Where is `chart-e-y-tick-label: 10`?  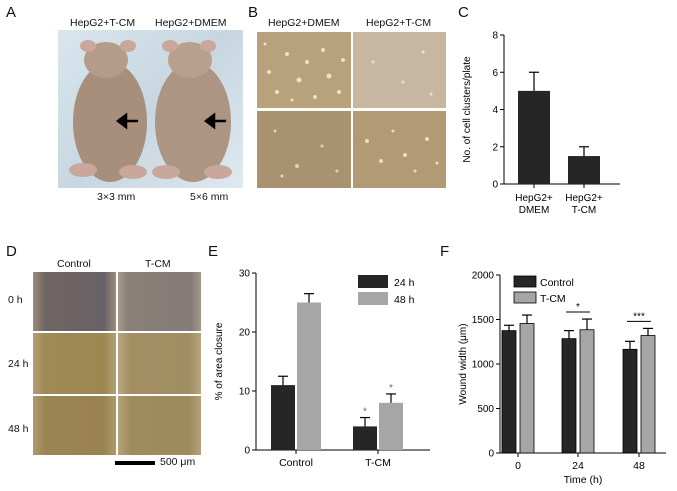 chart-e-y-tick-label: 10 is located at coordinates (245, 392).